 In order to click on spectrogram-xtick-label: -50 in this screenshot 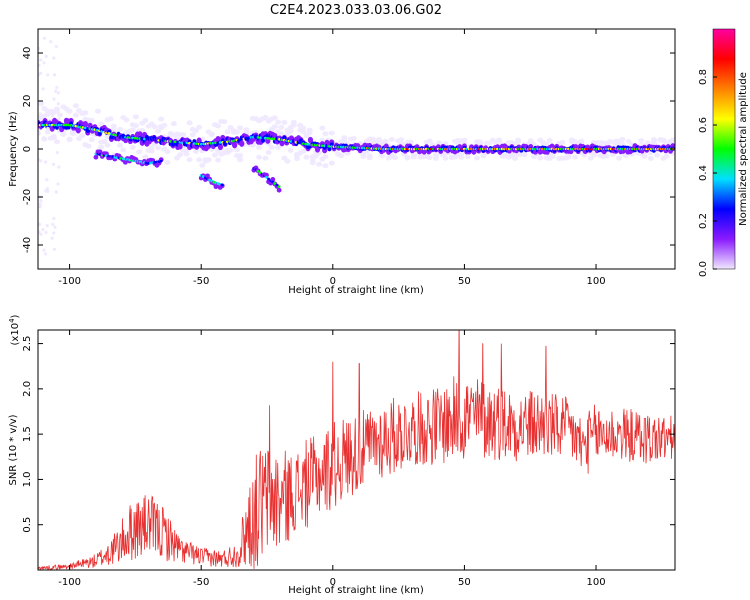, I will do `click(201, 281)`.